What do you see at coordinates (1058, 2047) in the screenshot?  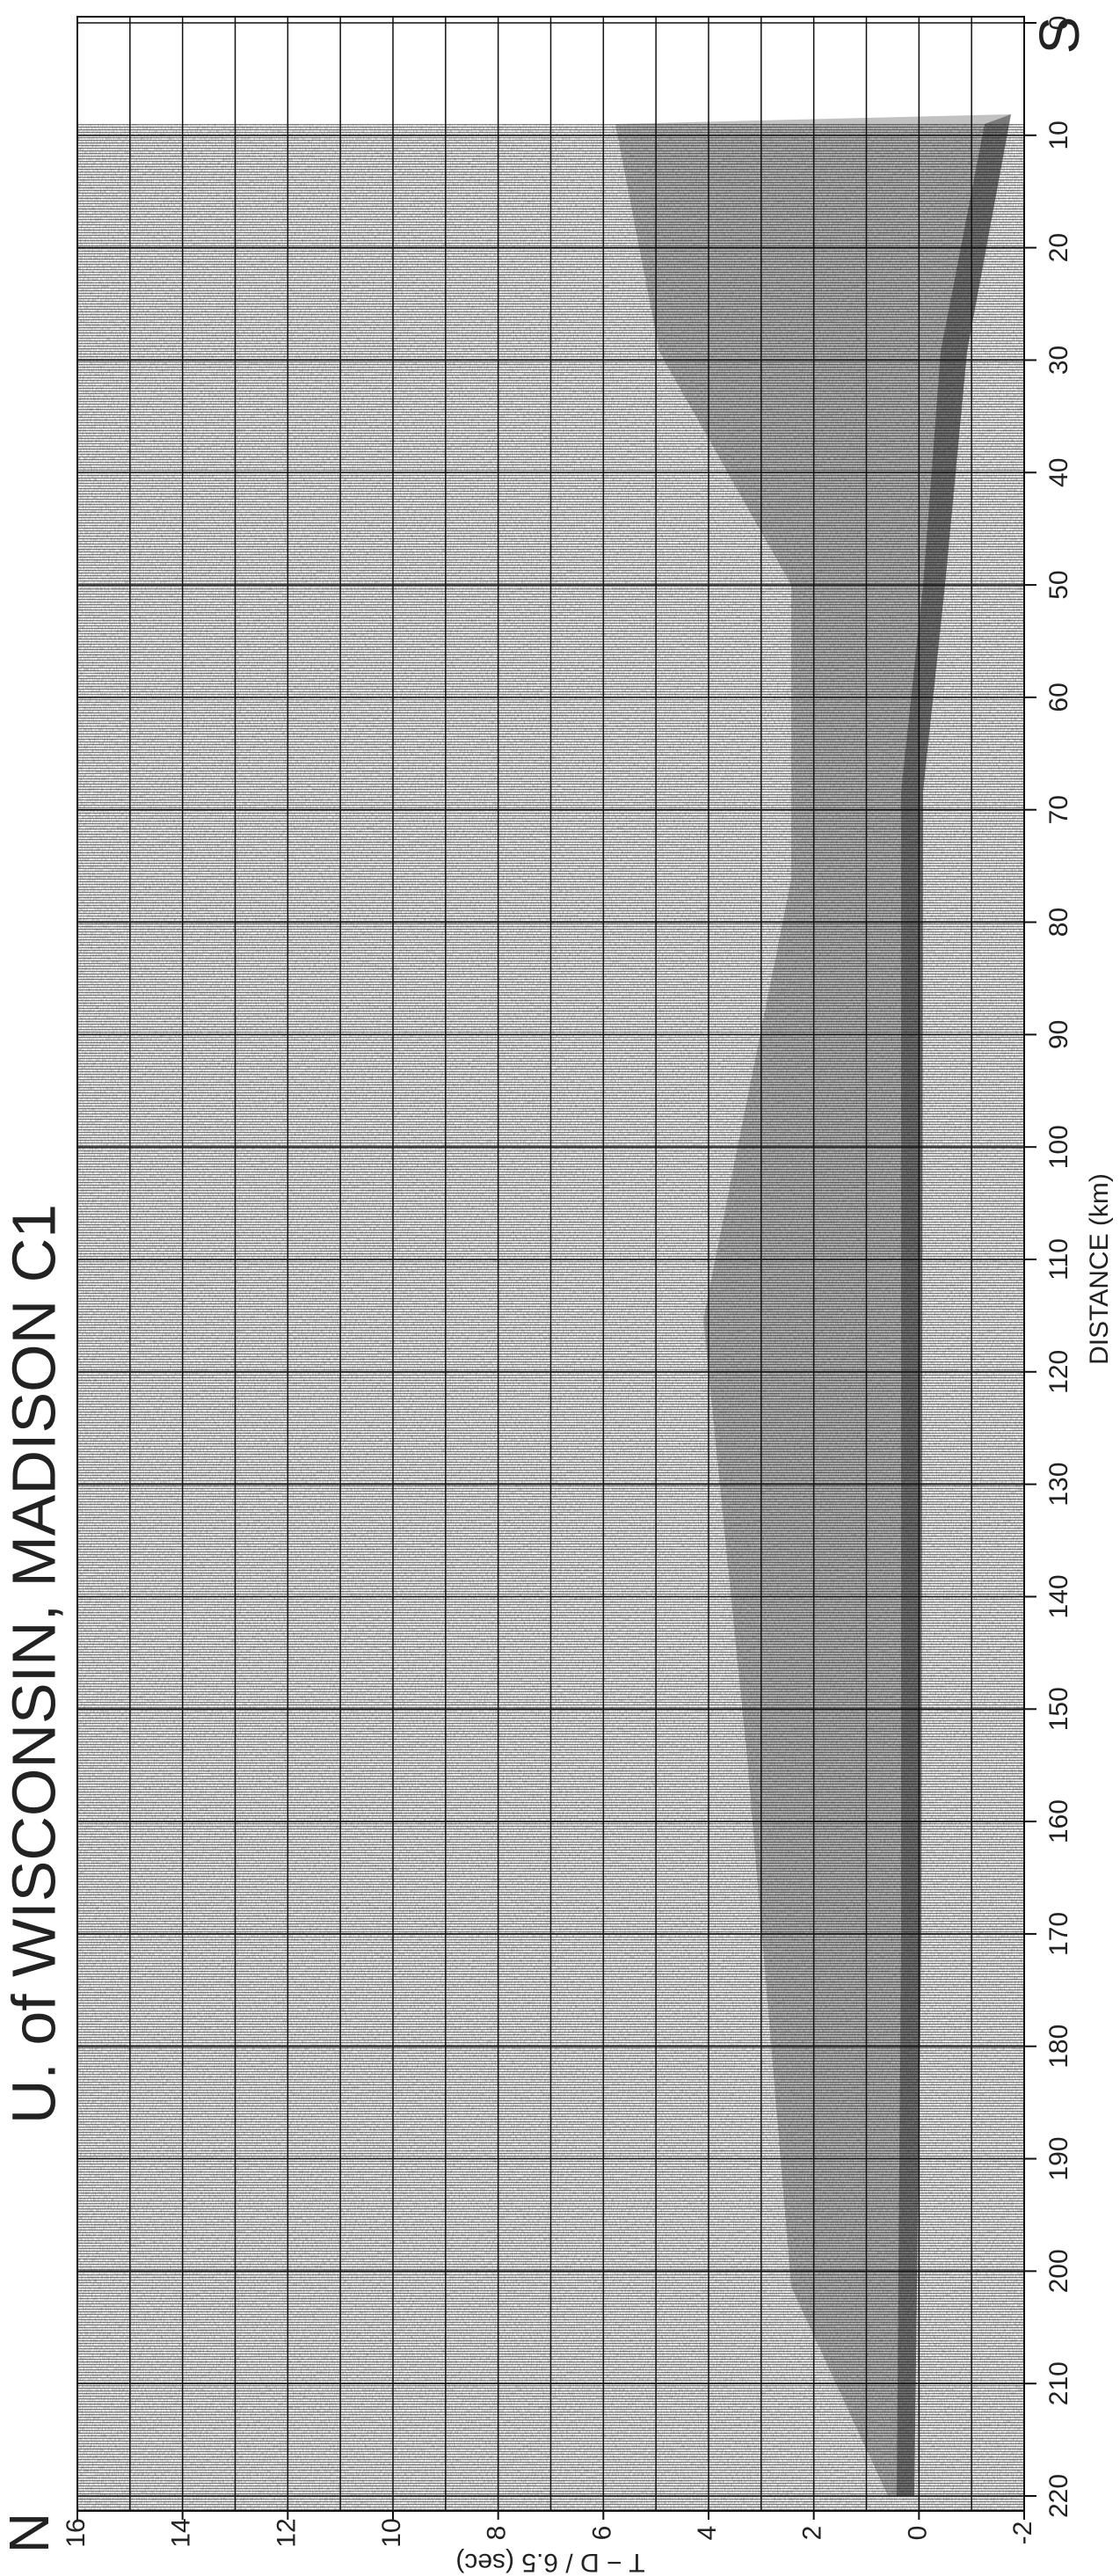 I see `x-tick-label: 180` at bounding box center [1058, 2047].